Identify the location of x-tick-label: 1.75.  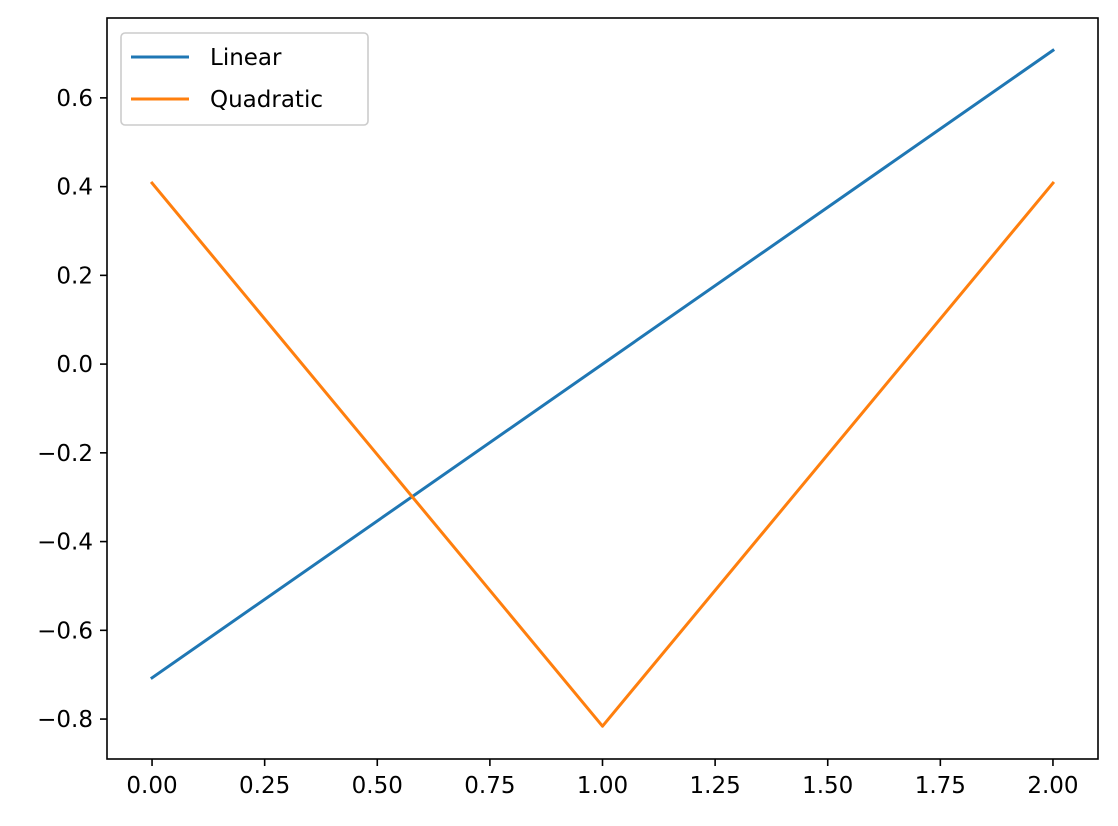
(940, 786).